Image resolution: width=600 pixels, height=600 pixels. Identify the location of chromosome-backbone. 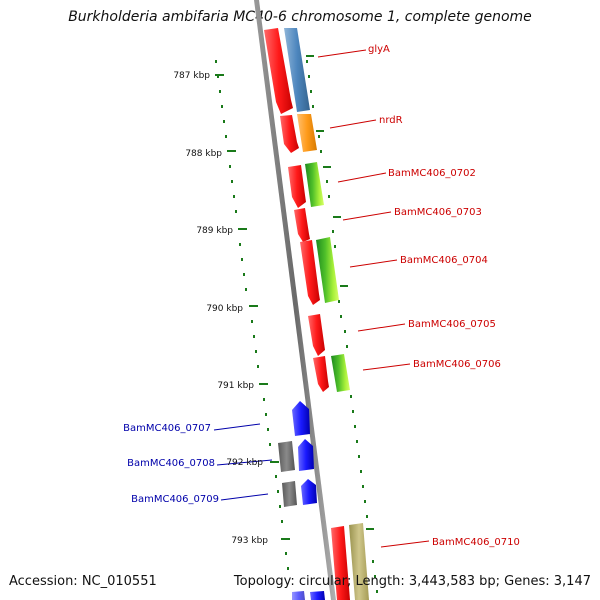
(295, 300).